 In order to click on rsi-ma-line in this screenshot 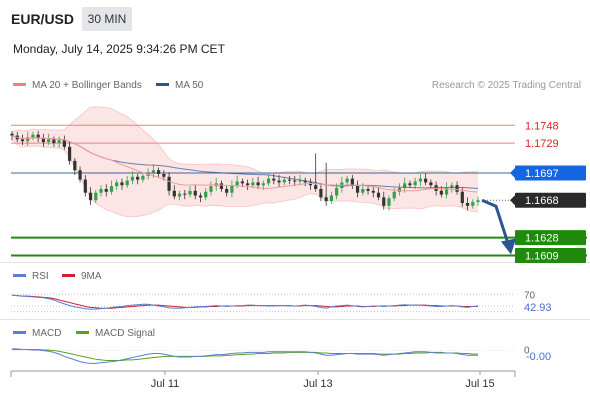, I will do `click(244, 301)`.